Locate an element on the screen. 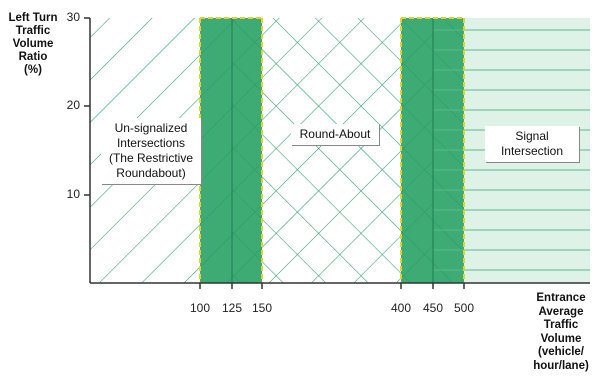 Image resolution: width=596 pixels, height=384 pixels. y-axis-title: Left Turn Traffic Volume Ratio (%) is located at coordinates (33, 44).